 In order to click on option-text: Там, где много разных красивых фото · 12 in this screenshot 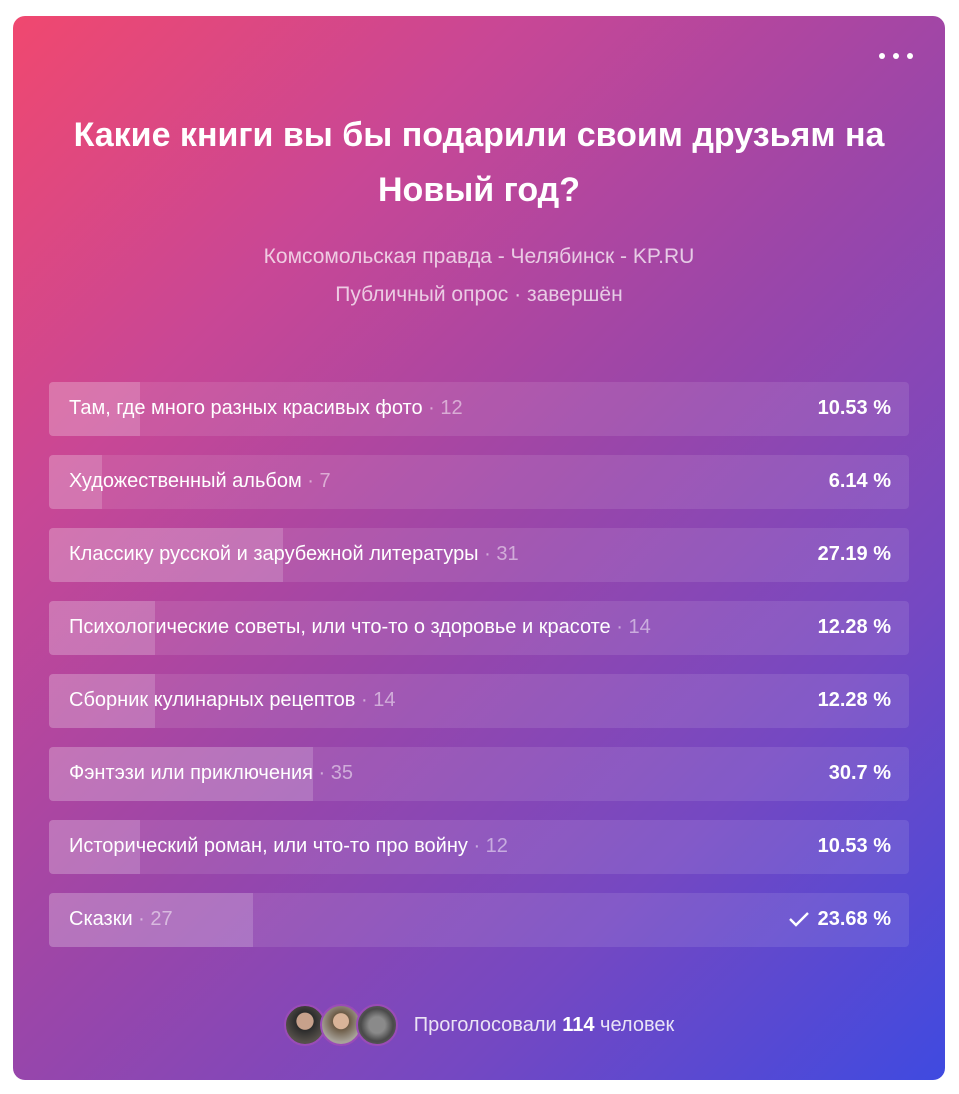, I will do `click(266, 408)`.